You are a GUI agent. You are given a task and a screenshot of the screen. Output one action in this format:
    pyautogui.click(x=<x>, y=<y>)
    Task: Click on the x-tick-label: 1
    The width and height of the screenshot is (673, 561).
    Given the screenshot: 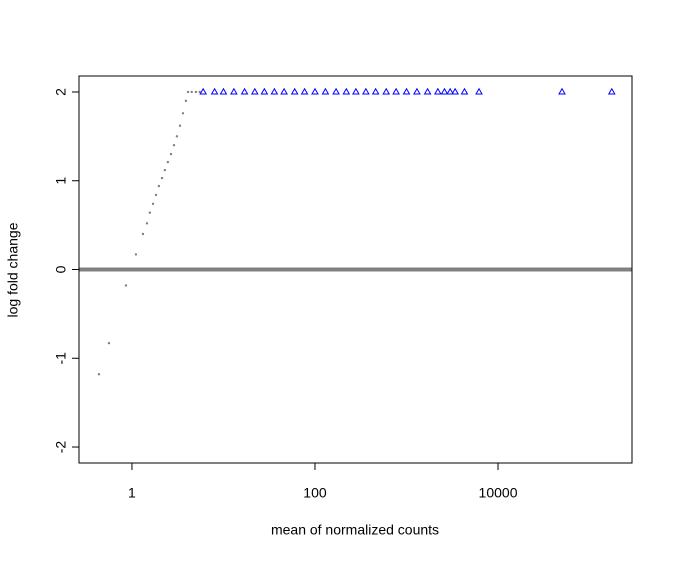 What is the action you would take?
    pyautogui.click(x=132, y=493)
    